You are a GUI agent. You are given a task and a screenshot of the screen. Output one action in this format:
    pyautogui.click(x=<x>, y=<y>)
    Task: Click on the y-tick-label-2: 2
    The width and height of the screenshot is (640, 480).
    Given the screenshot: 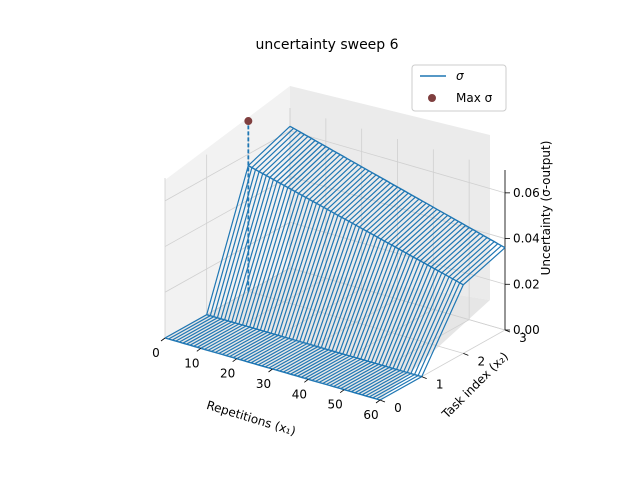 What is the action you would take?
    pyautogui.click(x=482, y=361)
    